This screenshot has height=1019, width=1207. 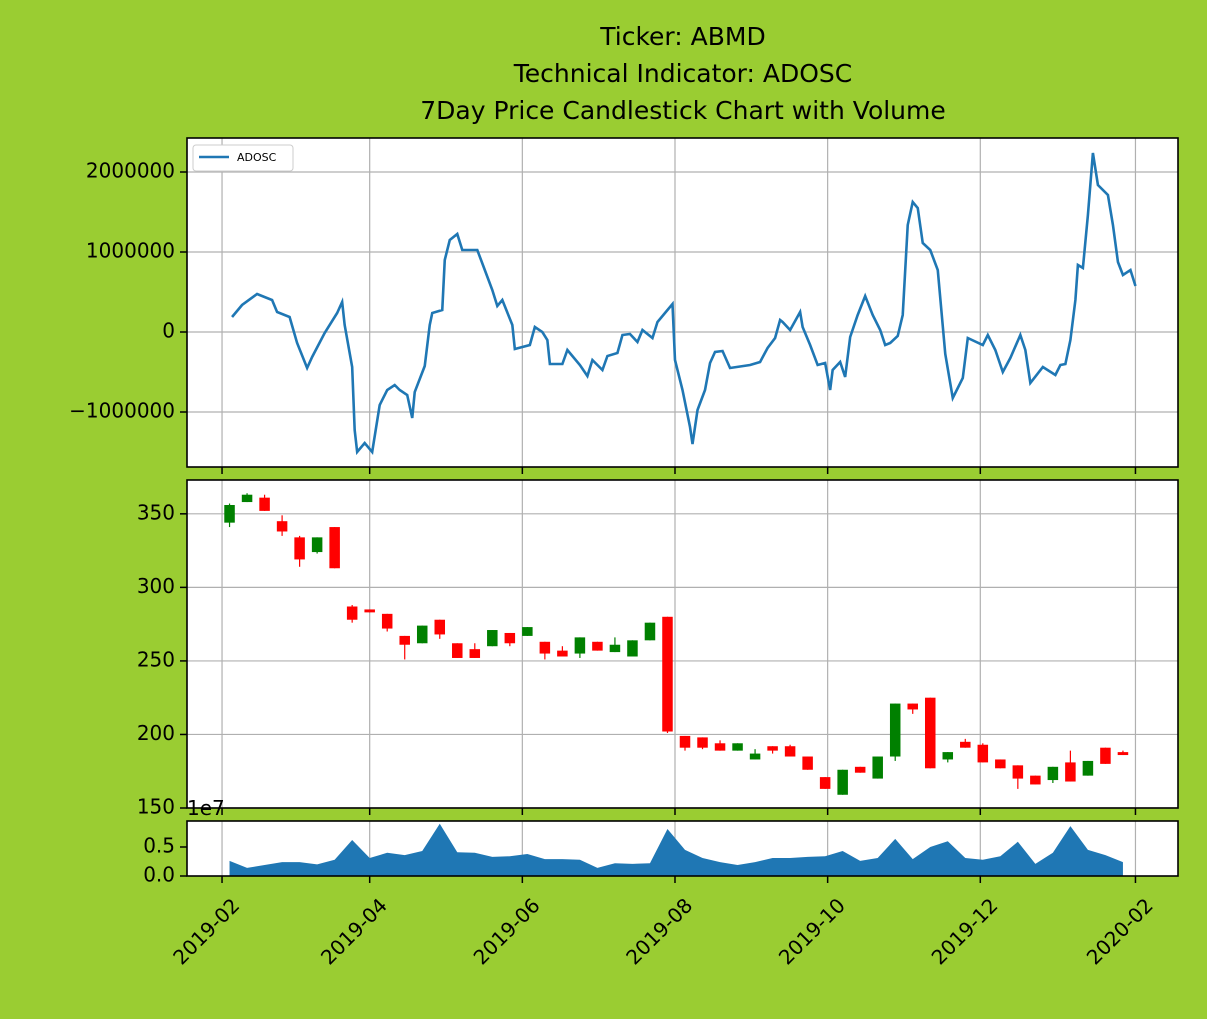 I want to click on chart-title: 7Day Price Candlestick Chart with Volume, so click(x=683, y=110).